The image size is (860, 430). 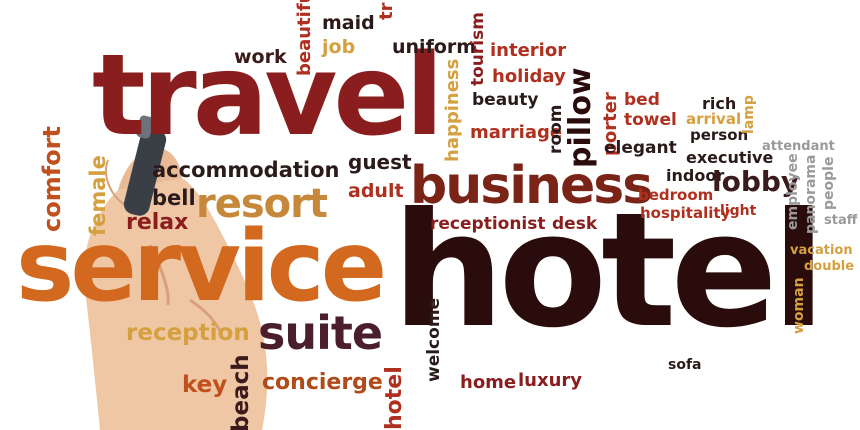 I want to click on word-lobby: lobby, so click(x=756, y=181).